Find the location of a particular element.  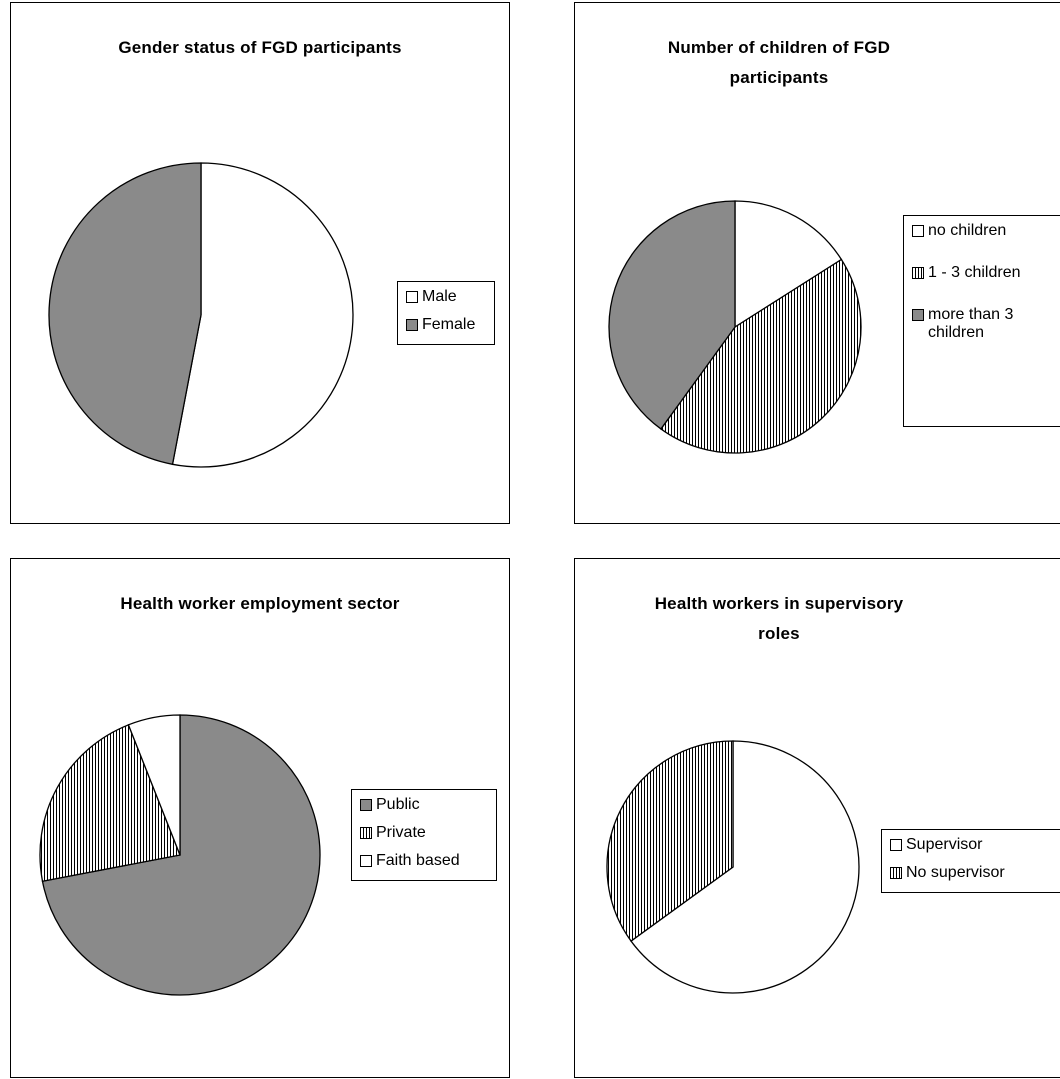

legend-label: Private is located at coordinates (401, 832).